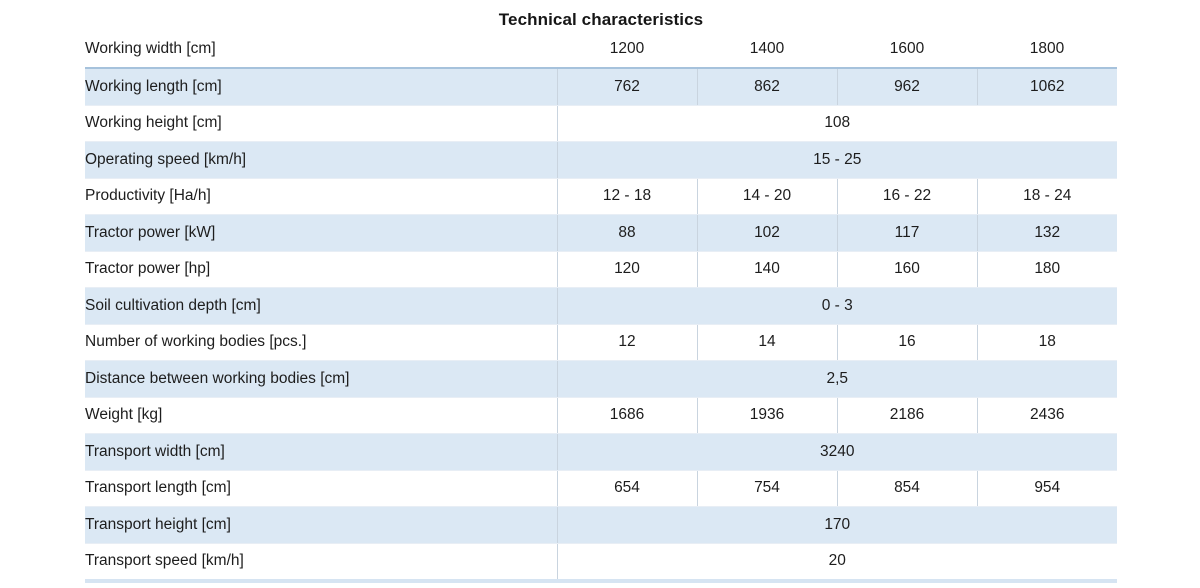  What do you see at coordinates (836, 123) in the screenshot?
I see `row-value-merged: 108` at bounding box center [836, 123].